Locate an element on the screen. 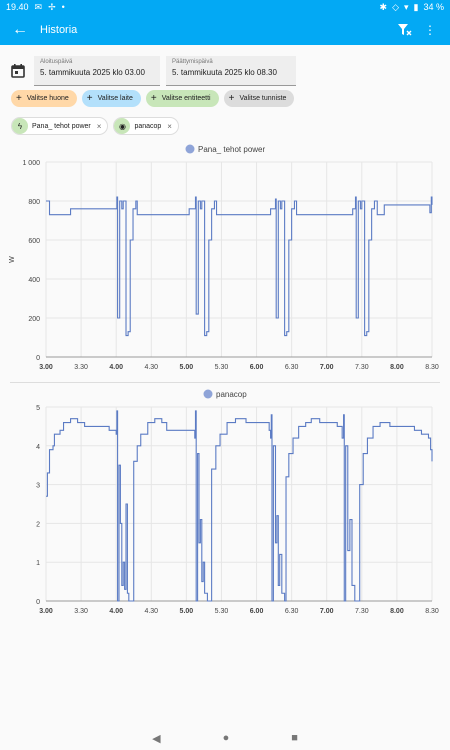 The height and width of the screenshot is (750, 450). choose-entity-chip: + Valitse entiteetti is located at coordinates (182, 98).